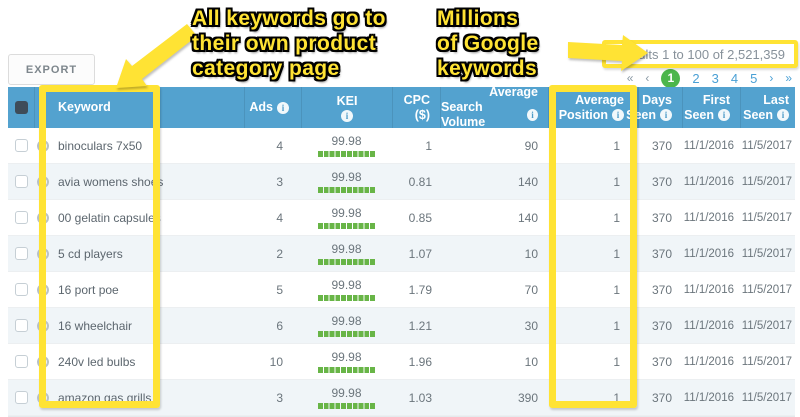 The width and height of the screenshot is (800, 417). I want to click on pagination-page-1: 1, so click(671, 78).